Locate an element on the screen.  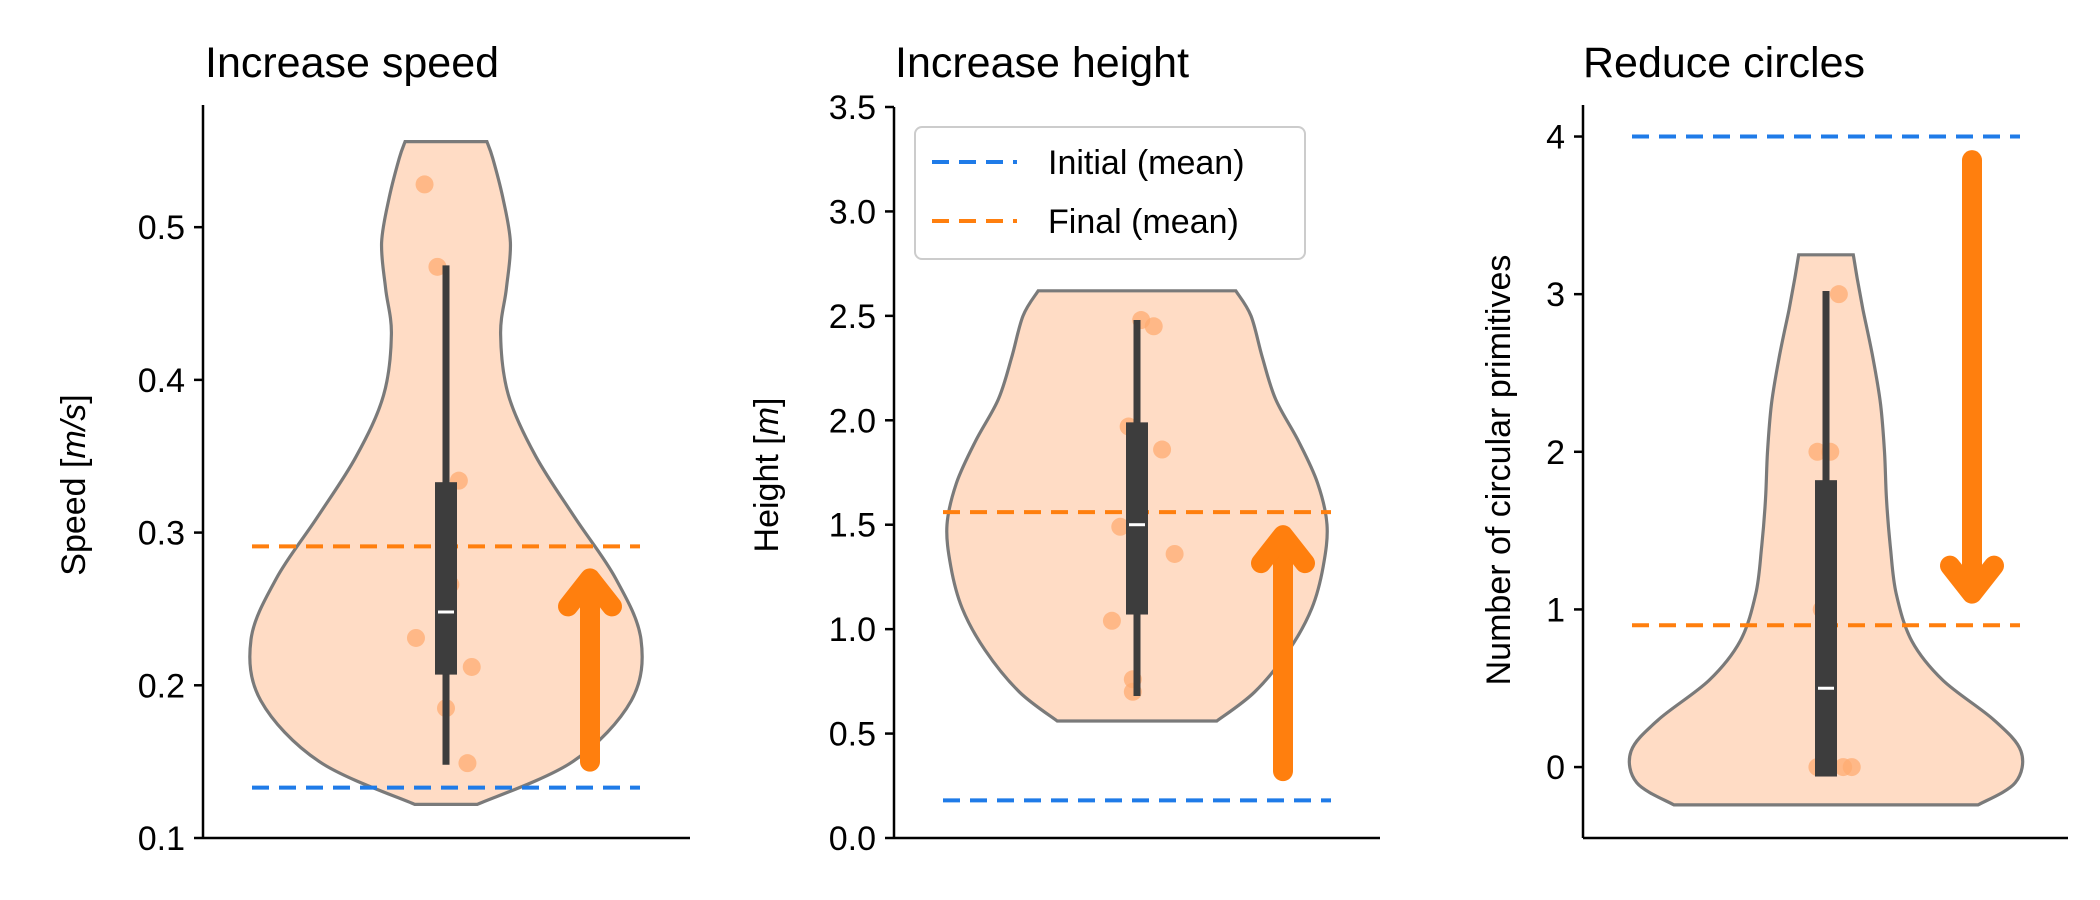
legend-frame is located at coordinates (1110, 193).